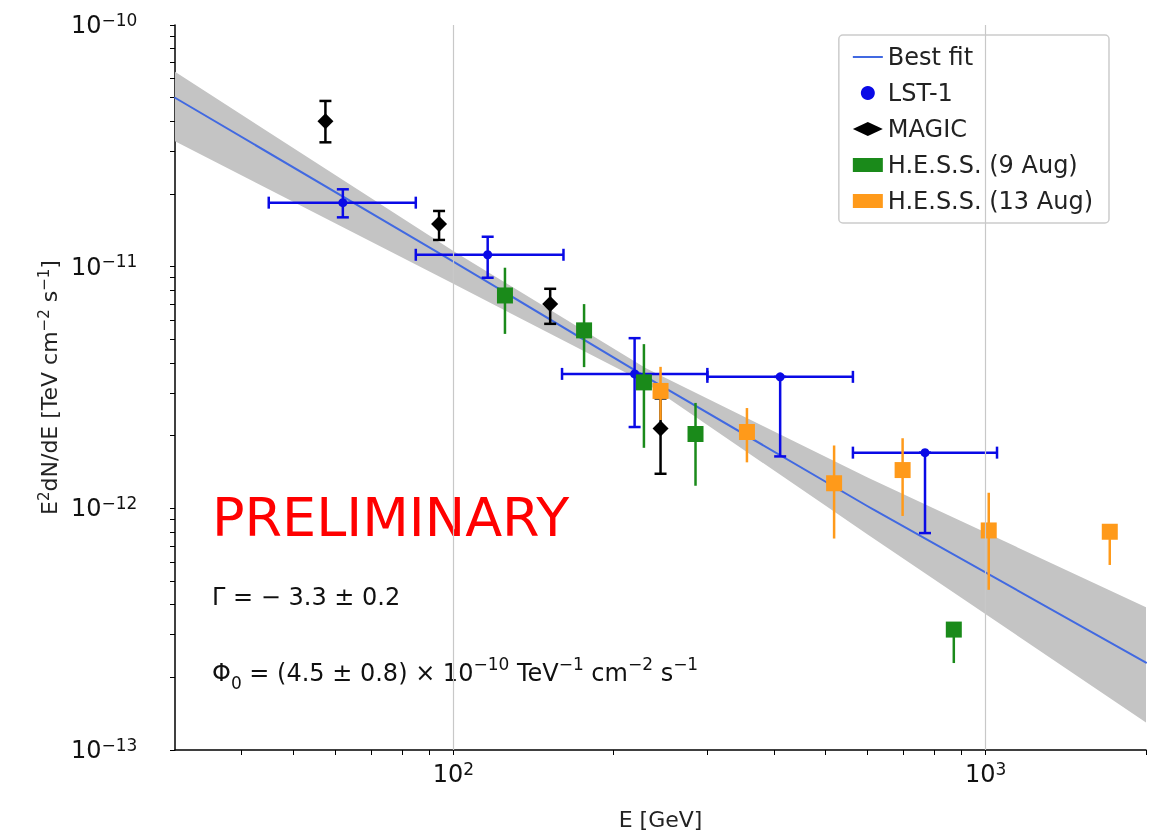 The height and width of the screenshot is (837, 1149). What do you see at coordinates (990, 201) in the screenshot?
I see `legend-label: H.E.S.S. (13 Aug)` at bounding box center [990, 201].